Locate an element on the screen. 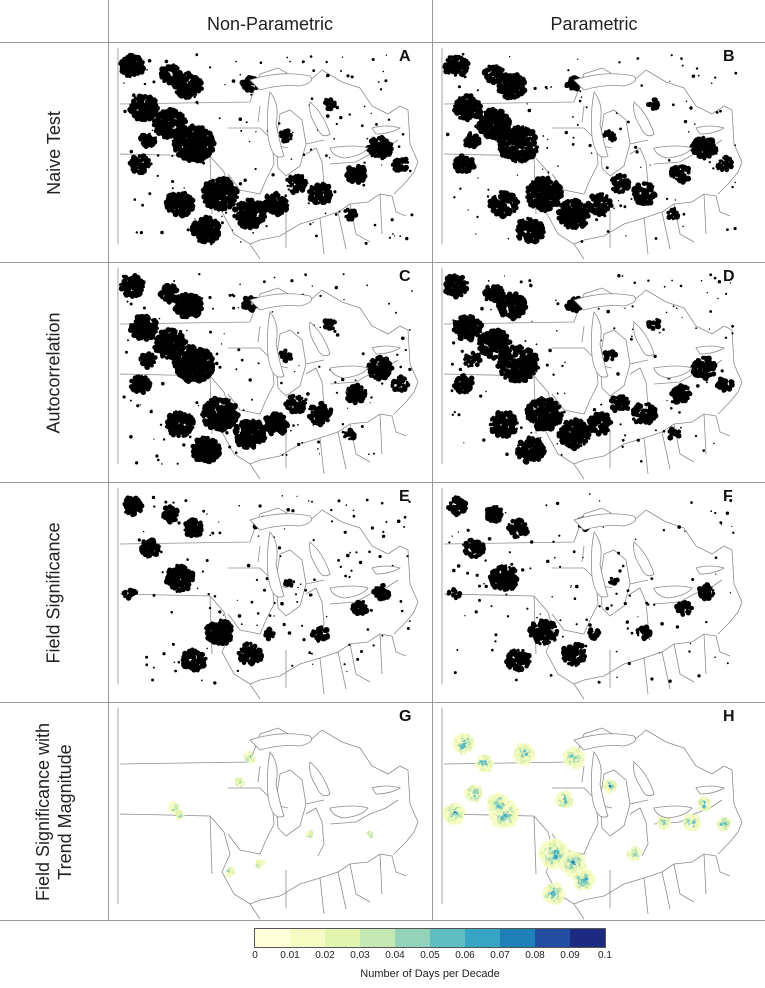 Image resolution: width=765 pixels, height=988 pixels. row-label-naive-test: Naive Test is located at coordinates (54, 152).